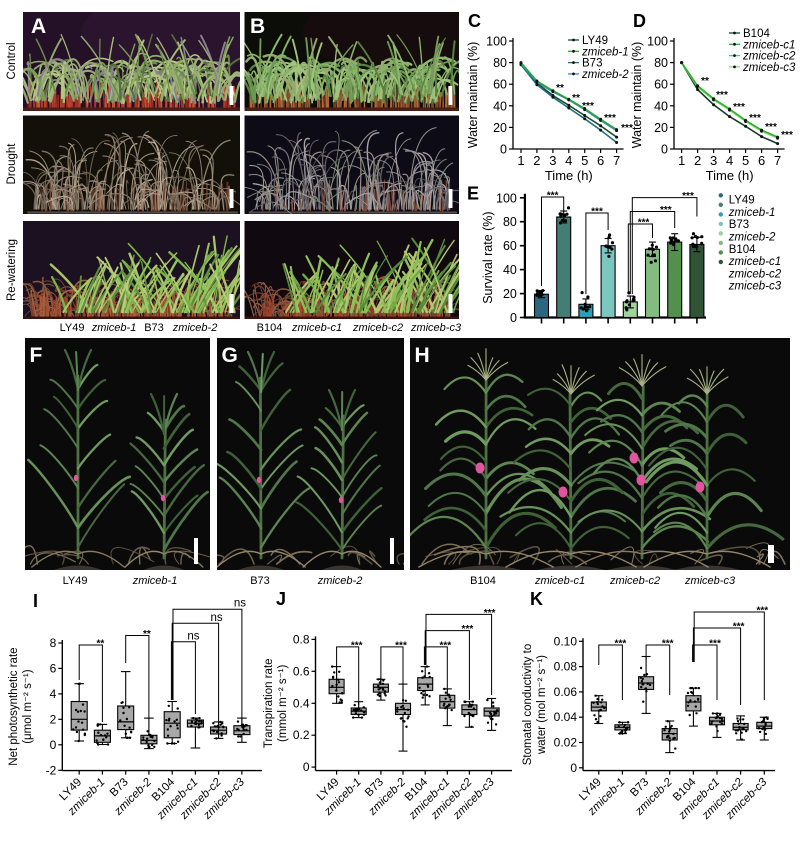 The image size is (800, 849). What do you see at coordinates (28, 706) in the screenshot?
I see `svg-text: (μmol m⁻² s⁻¹)` at bounding box center [28, 706].